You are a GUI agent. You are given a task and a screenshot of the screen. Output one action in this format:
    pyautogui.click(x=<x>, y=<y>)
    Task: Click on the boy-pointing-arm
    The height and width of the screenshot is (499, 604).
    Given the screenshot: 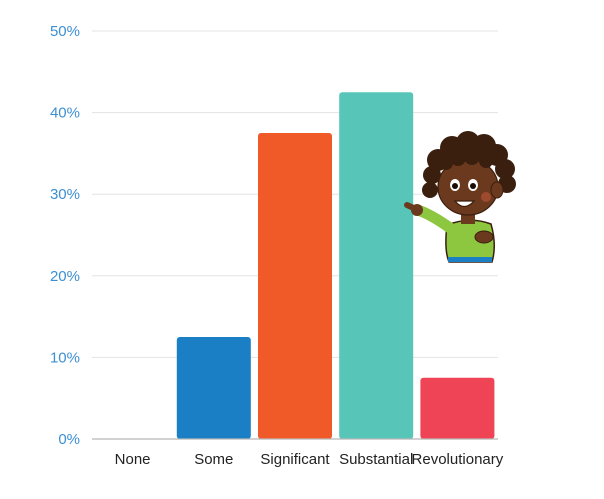 What is the action you would take?
    pyautogui.click(x=434, y=219)
    